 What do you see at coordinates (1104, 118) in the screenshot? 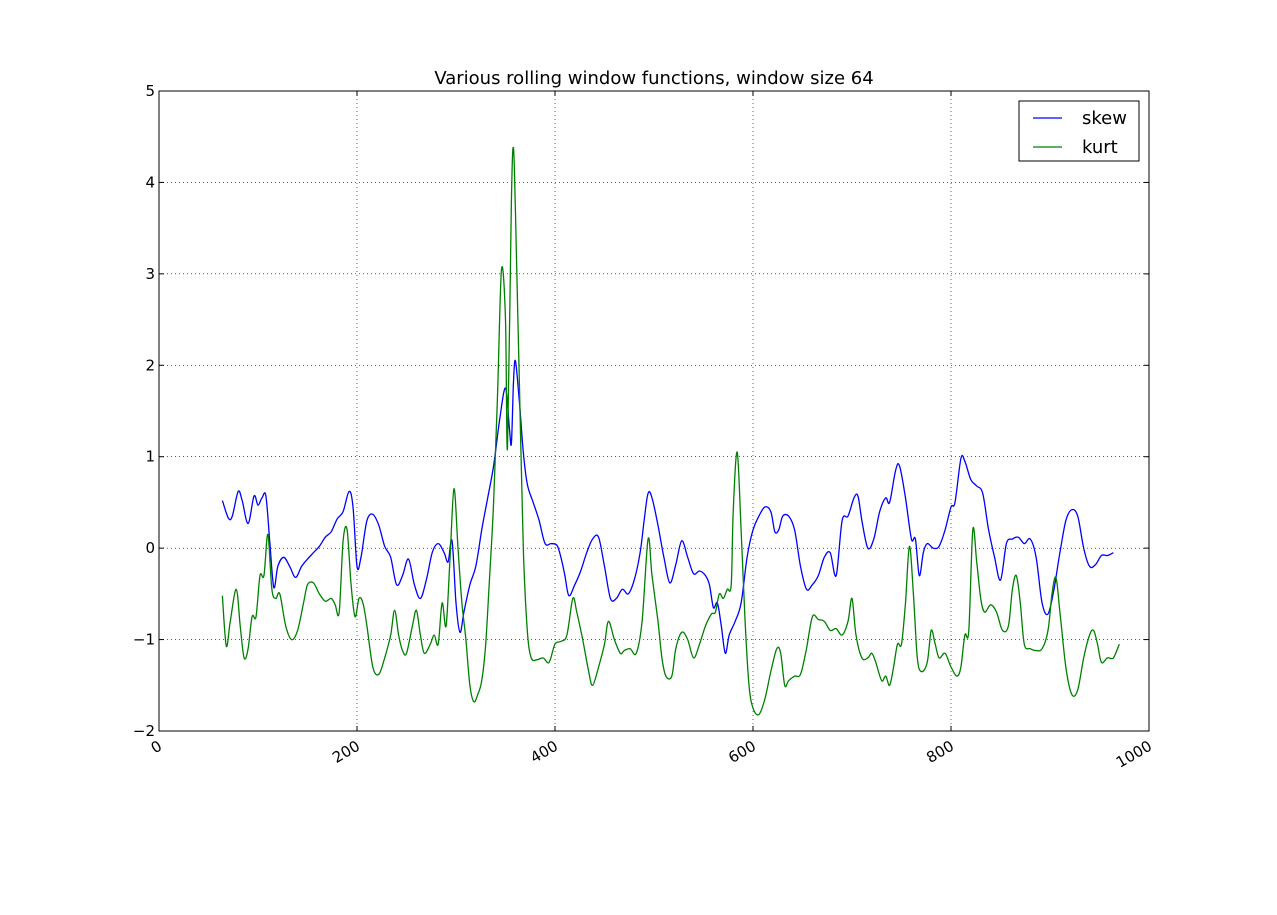
I see `legend-label-skew: skew` at bounding box center [1104, 118].